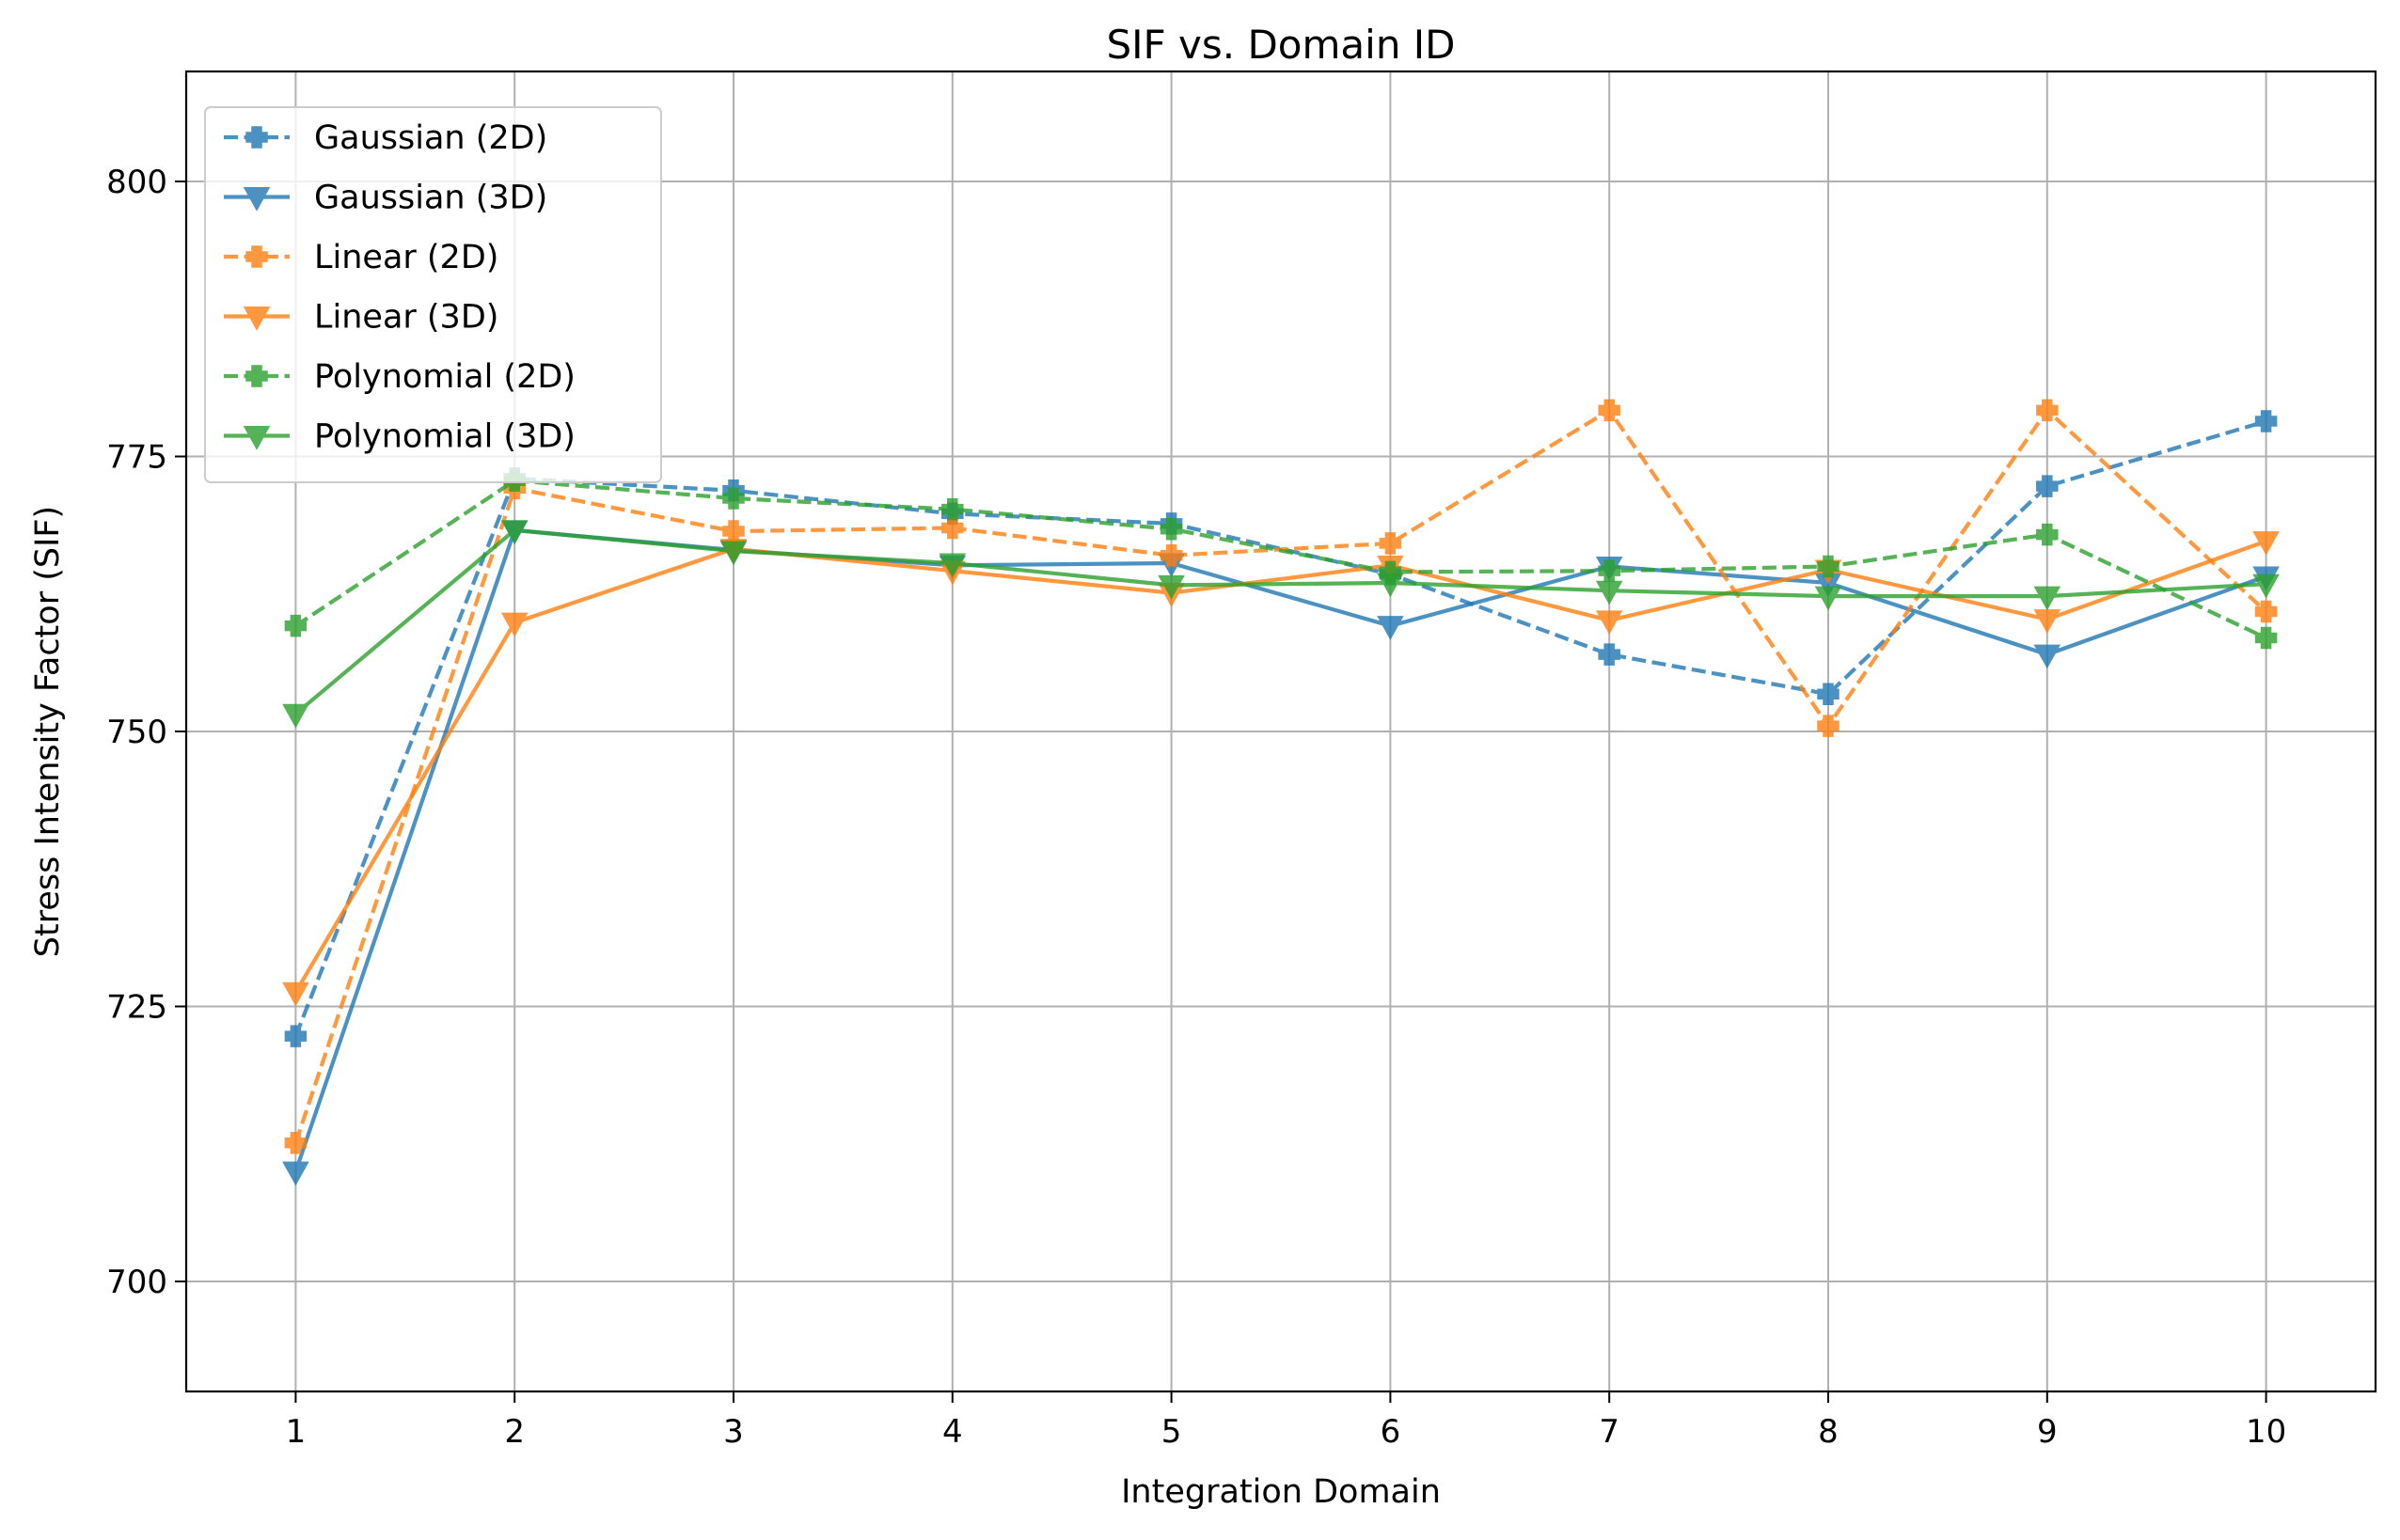  I want to click on chart-title: SIF vs. Domain ID, so click(1280, 45).